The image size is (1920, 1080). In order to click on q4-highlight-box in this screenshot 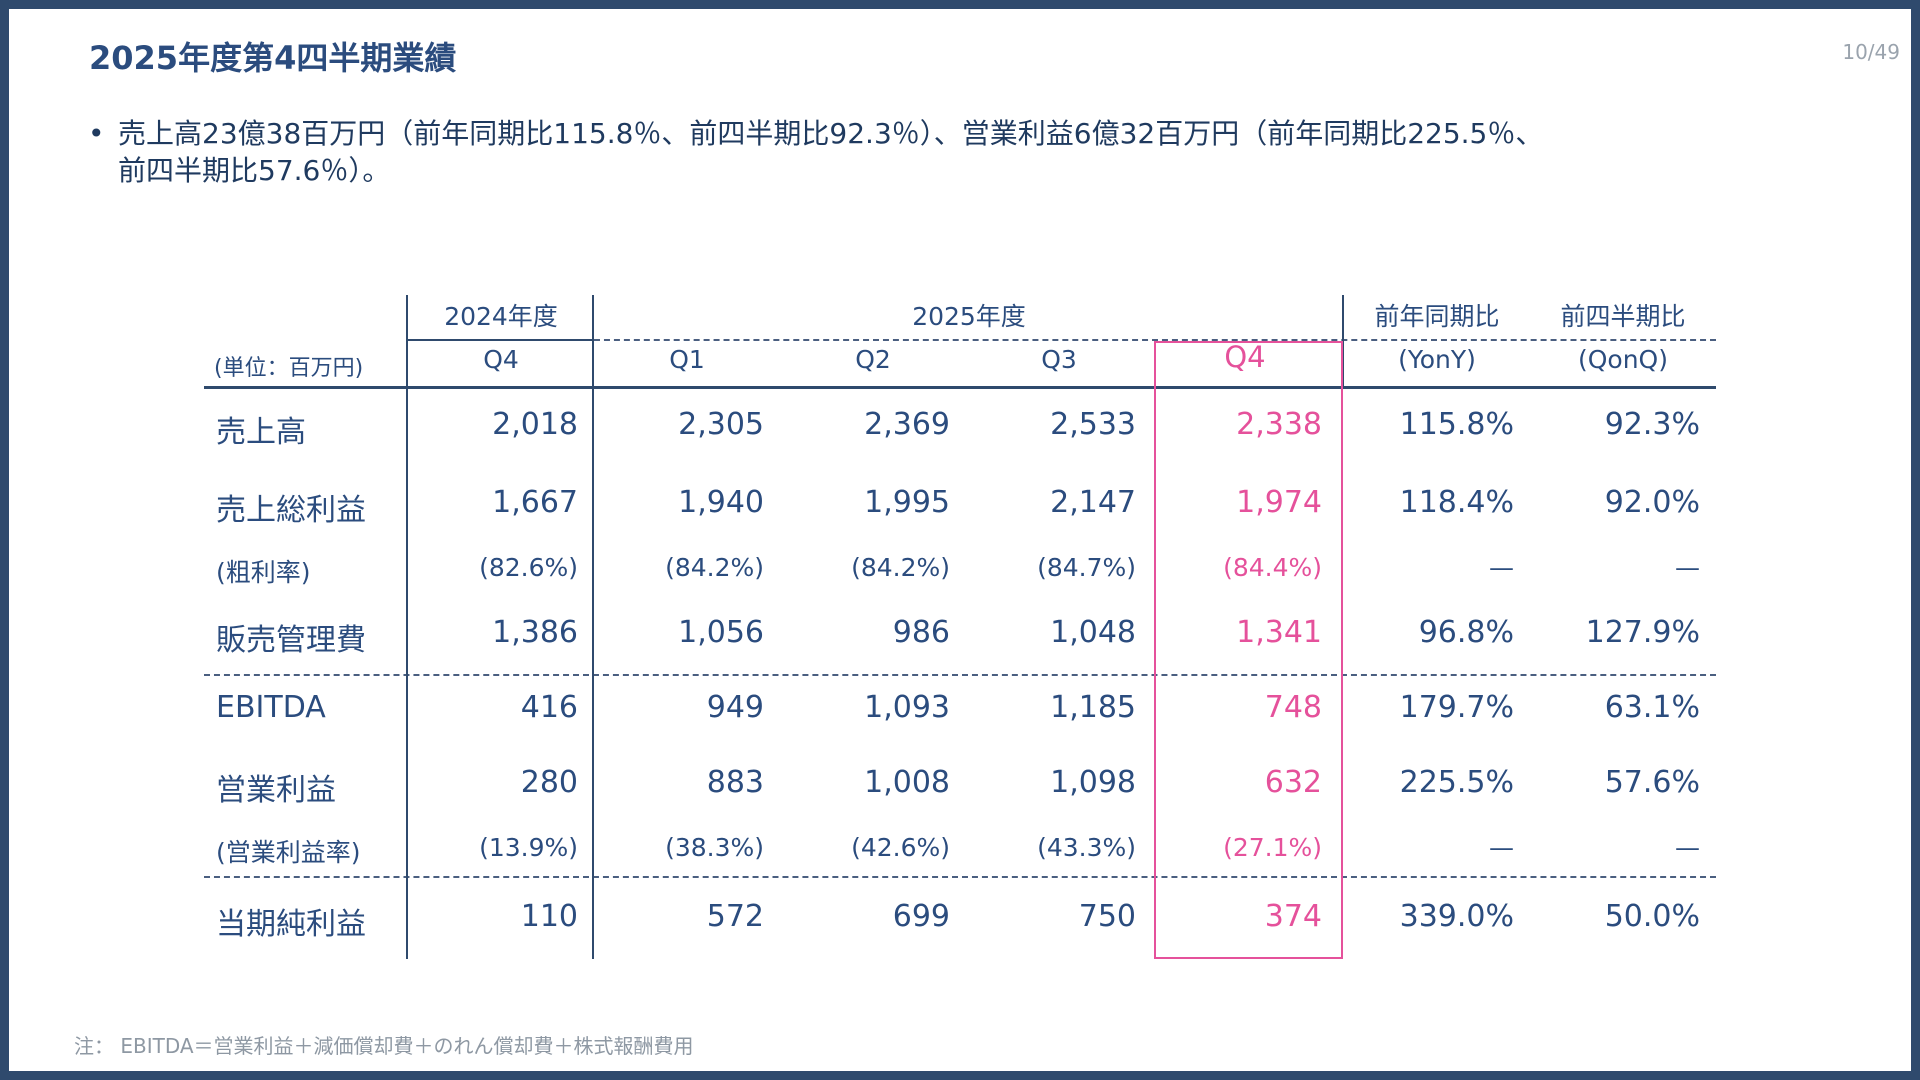, I will do `click(1248, 650)`.